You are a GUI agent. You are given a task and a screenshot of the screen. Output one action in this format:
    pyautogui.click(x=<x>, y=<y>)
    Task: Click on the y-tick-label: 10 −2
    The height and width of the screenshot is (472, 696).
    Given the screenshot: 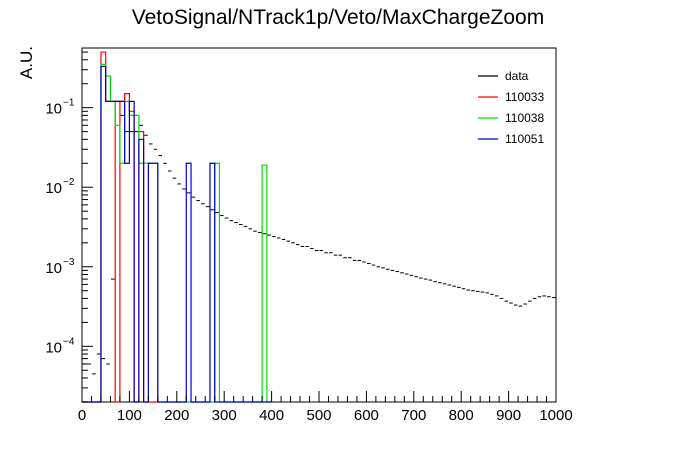 What is the action you would take?
    pyautogui.click(x=60, y=187)
    